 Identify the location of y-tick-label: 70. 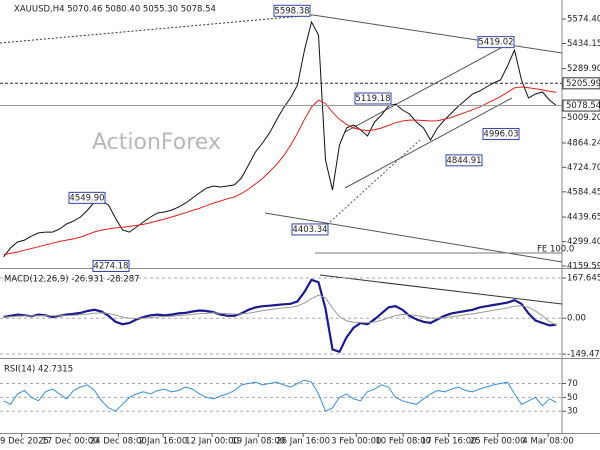
(572, 384).